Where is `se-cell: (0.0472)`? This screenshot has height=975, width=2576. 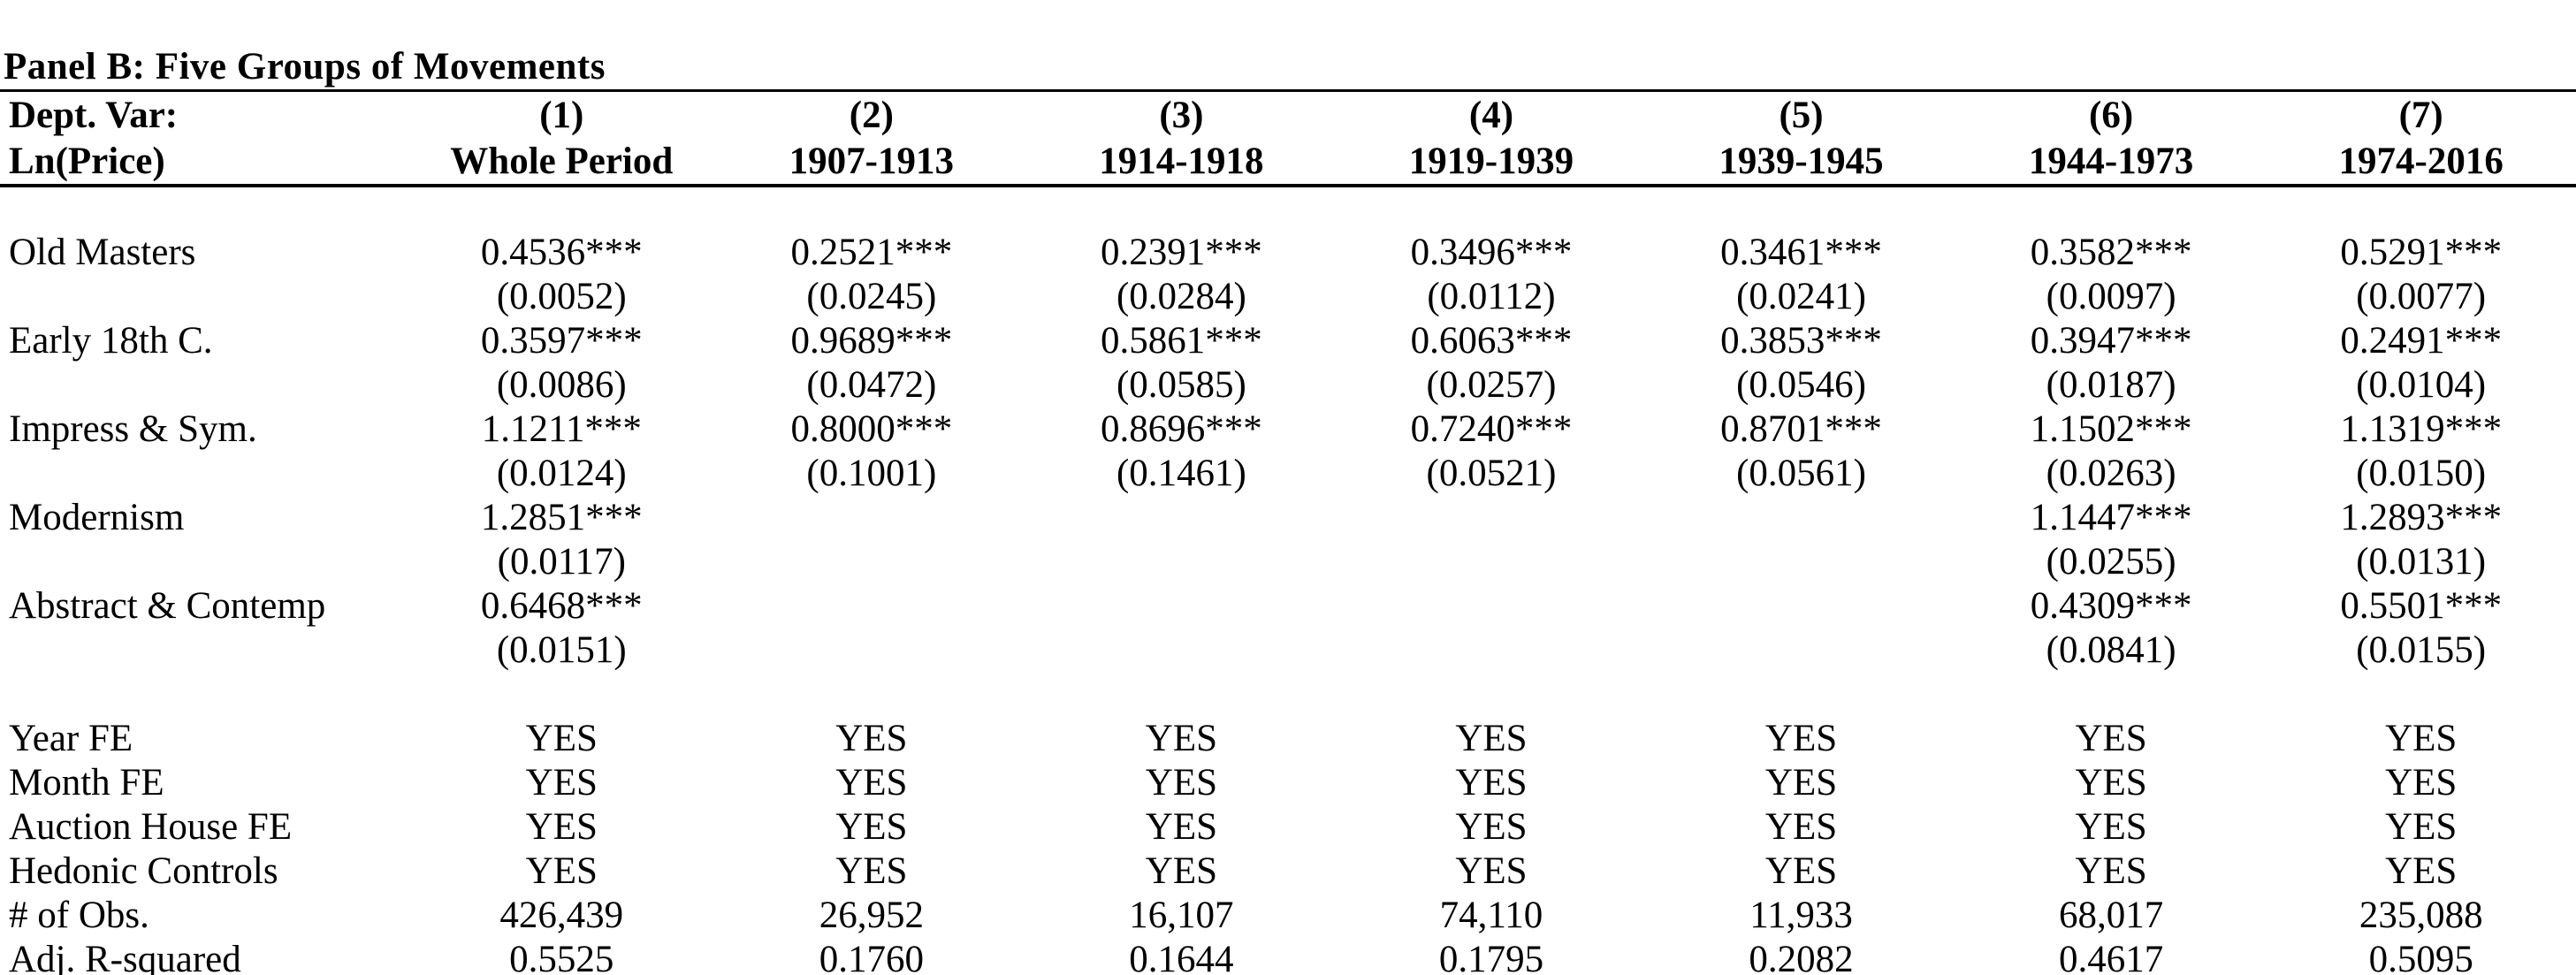
se-cell: (0.0472) is located at coordinates (871, 385).